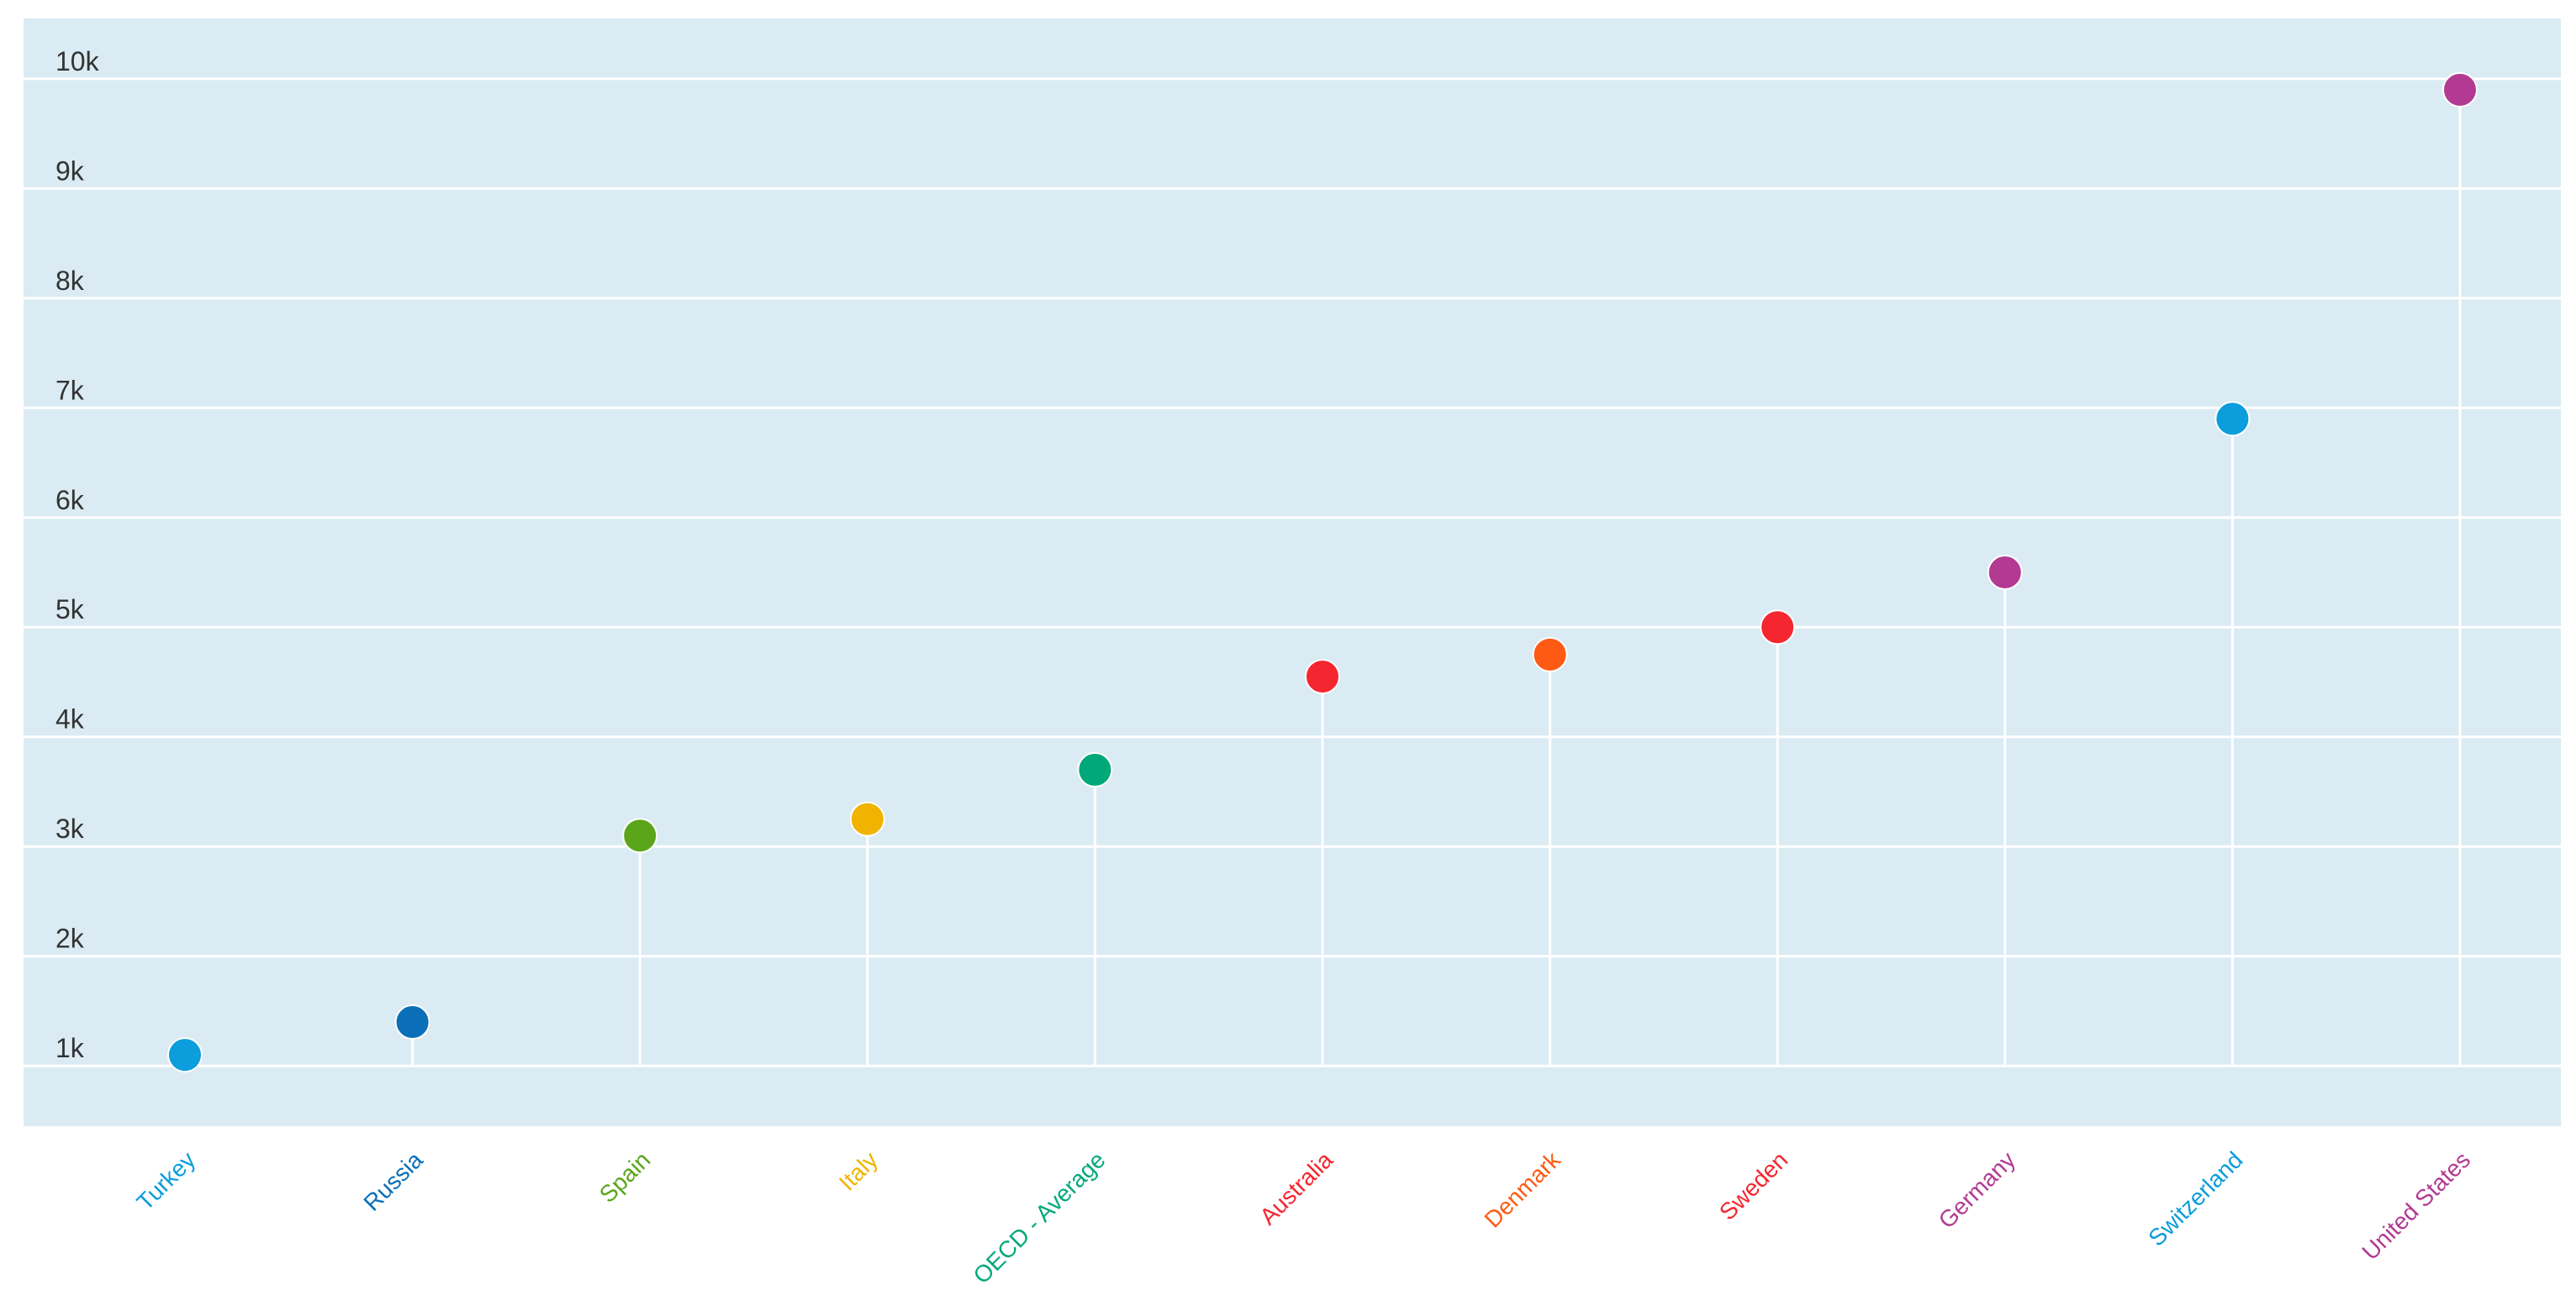 The image size is (2576, 1296). Describe the element at coordinates (70, 500) in the screenshot. I see `y-tick-label: 6k` at that location.